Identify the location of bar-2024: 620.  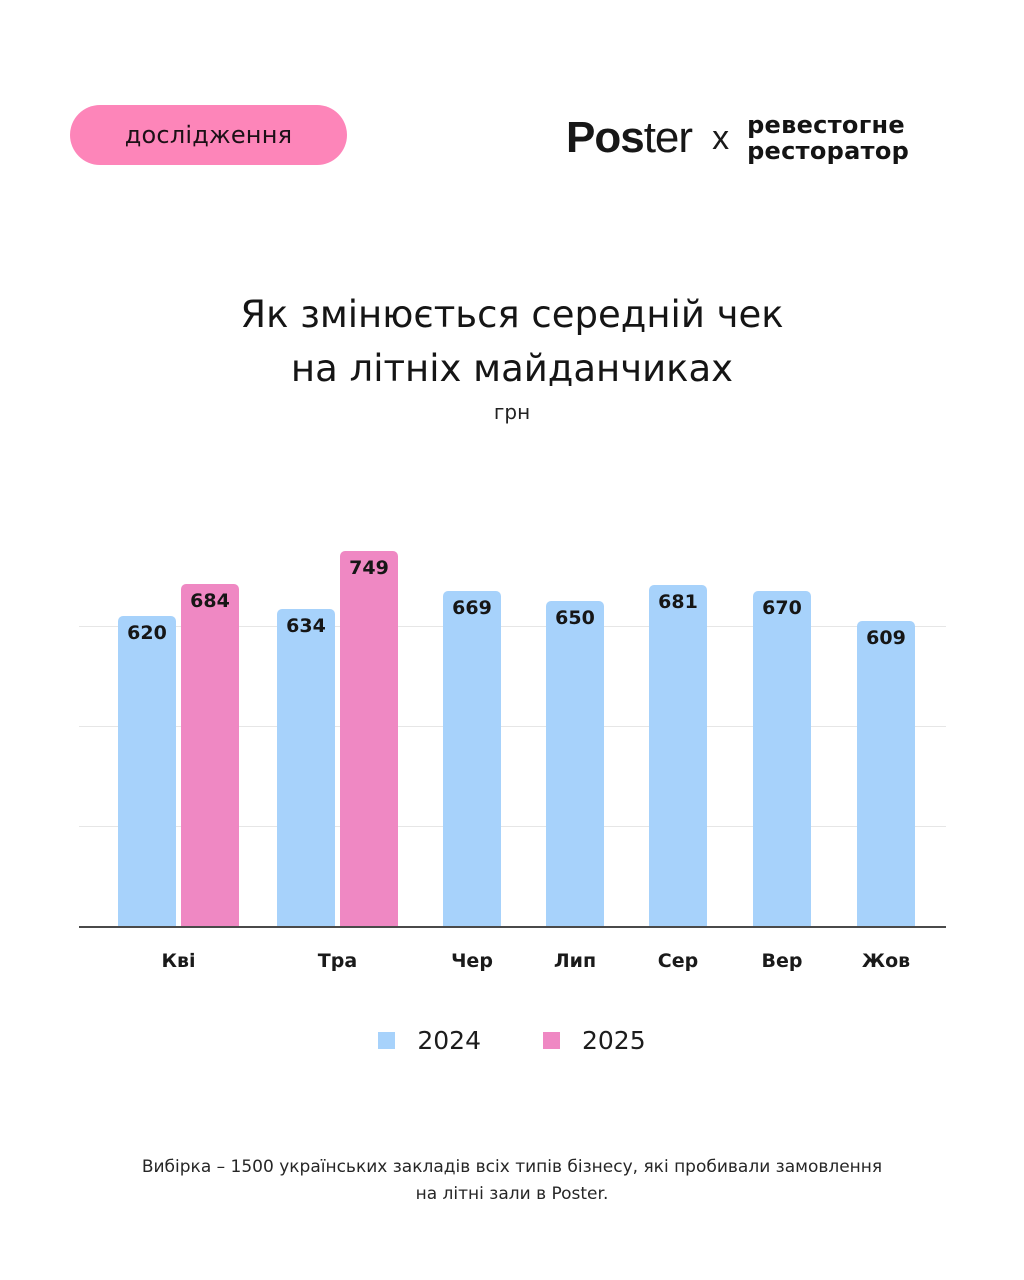
(147, 771).